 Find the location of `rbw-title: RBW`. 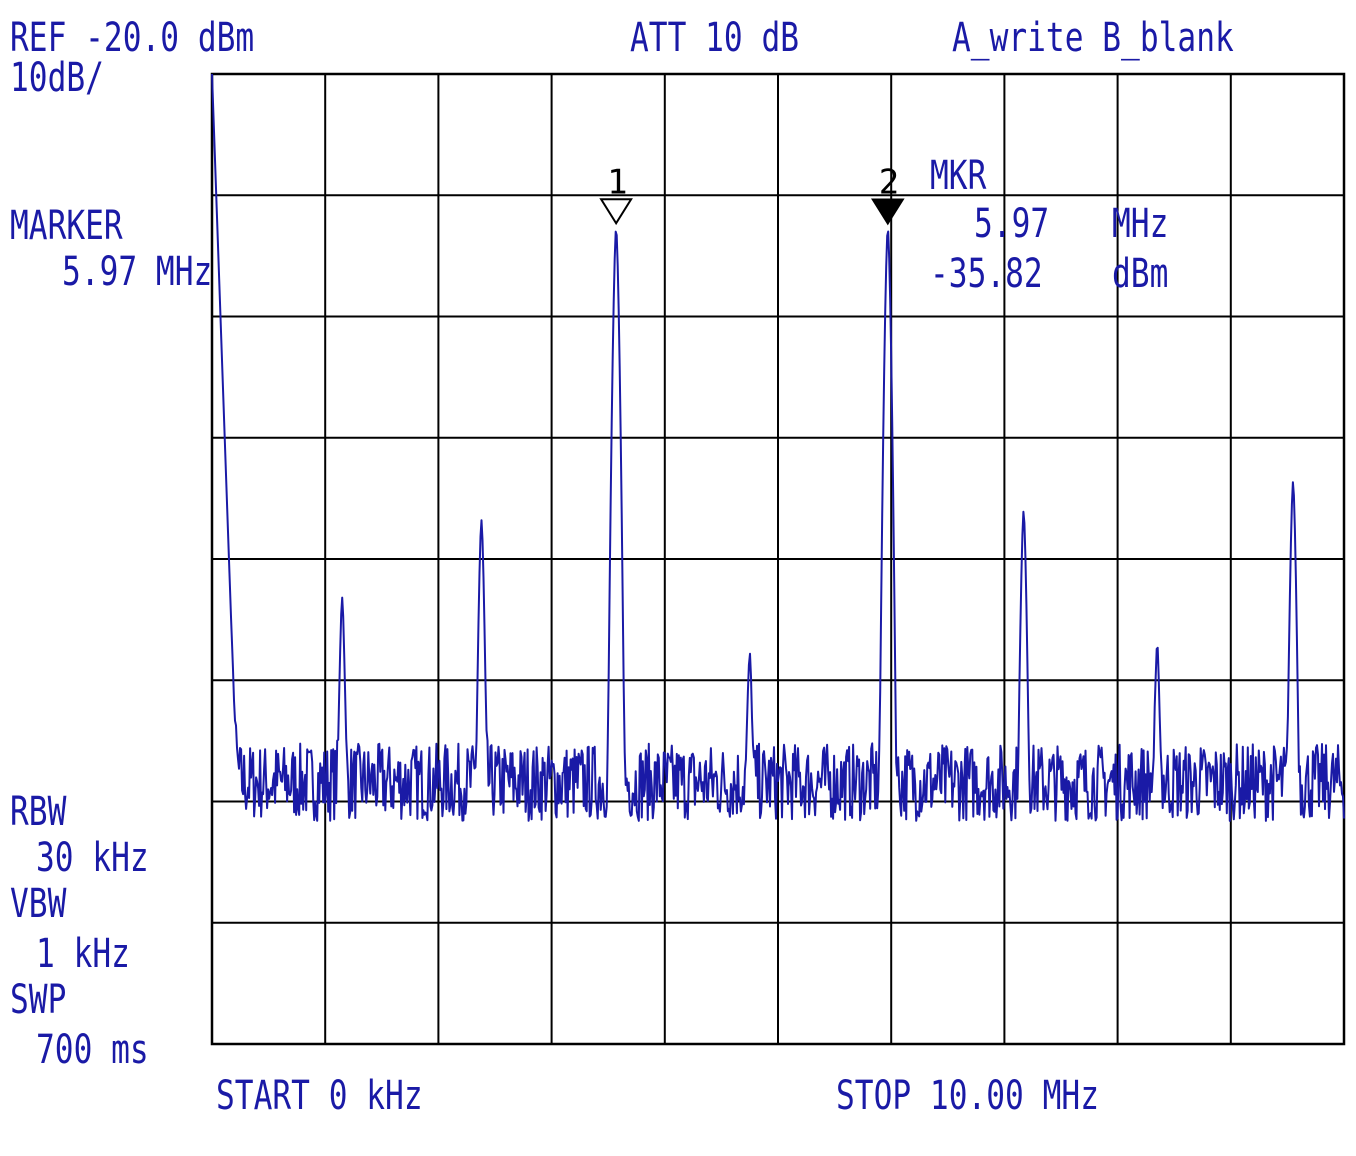

rbw-title: RBW is located at coordinates (38, 812).